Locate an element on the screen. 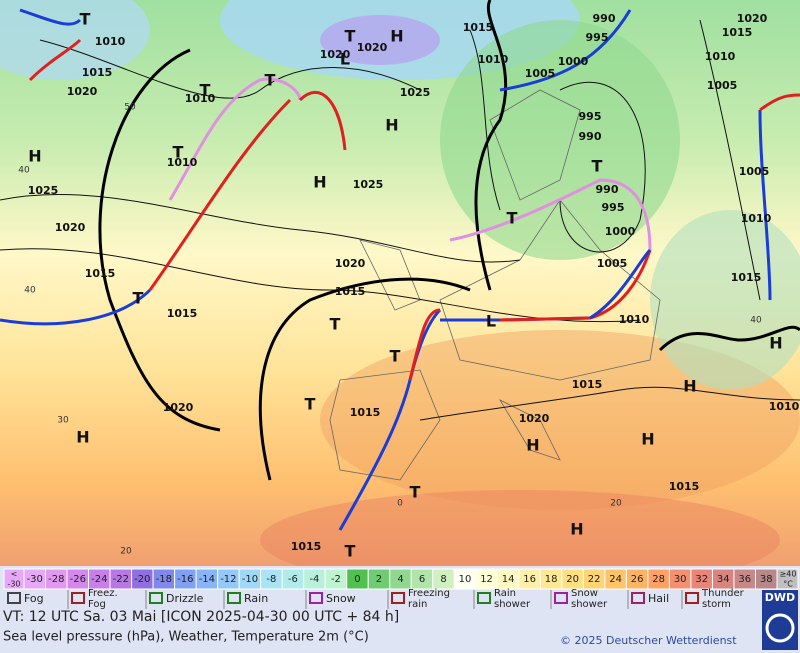 Image resolution: width=800 pixels, height=653 pixels. scale-label: -4 is located at coordinates (314, 579).